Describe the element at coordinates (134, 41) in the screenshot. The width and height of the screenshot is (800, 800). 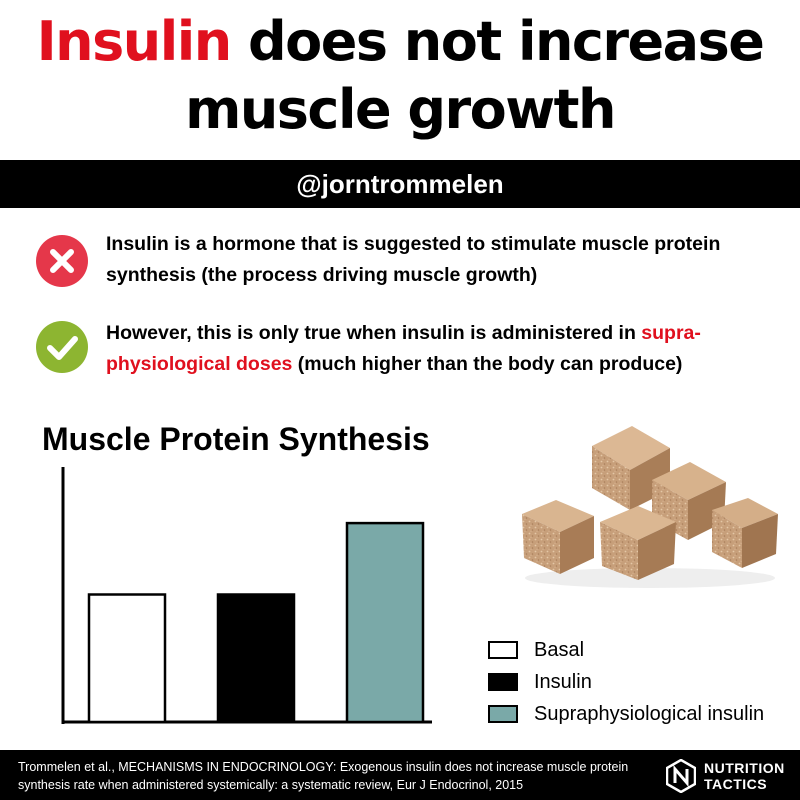
I see `title-highlight: Insulin` at that location.